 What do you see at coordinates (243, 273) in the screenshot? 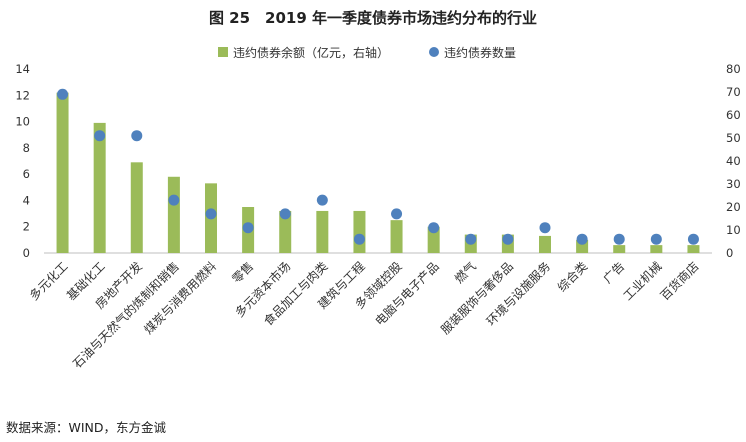
I see `category-label: 零售` at bounding box center [243, 273].